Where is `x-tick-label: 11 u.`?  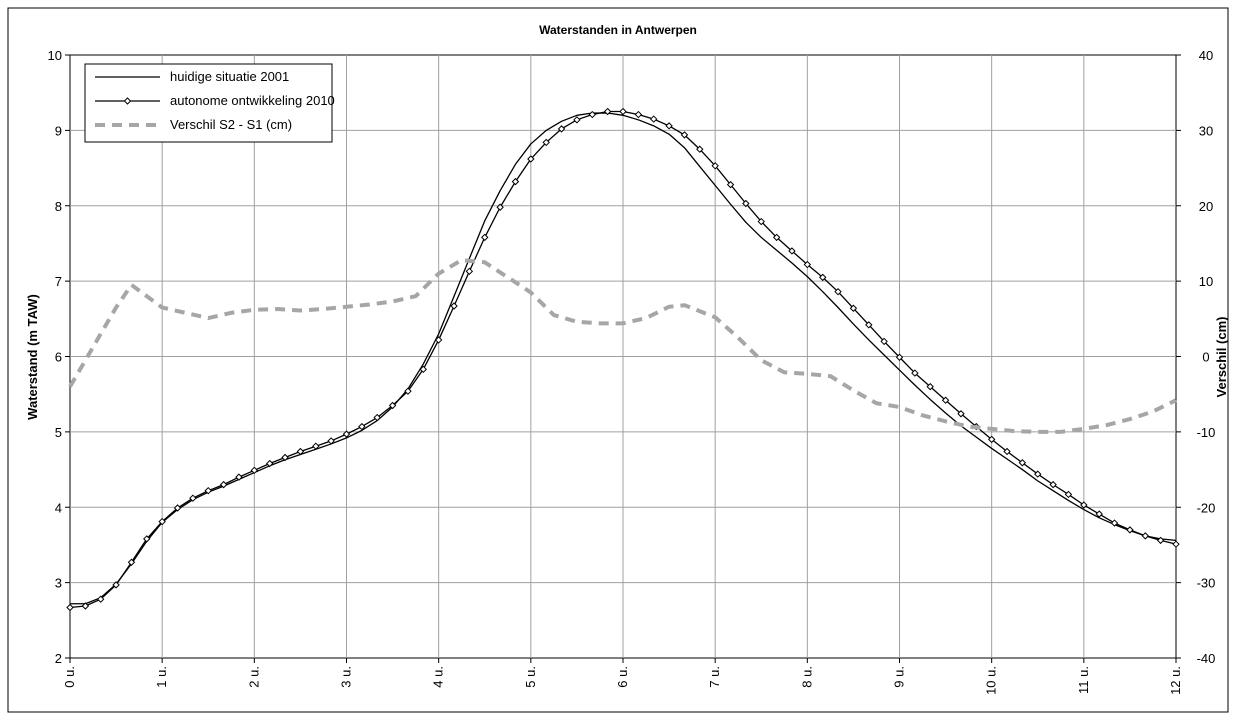
x-tick-label: 11 u. is located at coordinates (1083, 680).